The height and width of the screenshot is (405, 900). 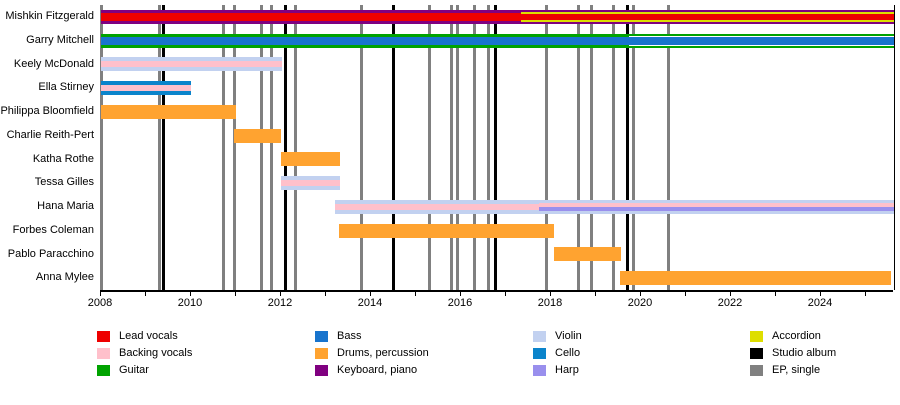 What do you see at coordinates (370, 303) in the screenshot?
I see `x-axis-tick-label: 2014` at bounding box center [370, 303].